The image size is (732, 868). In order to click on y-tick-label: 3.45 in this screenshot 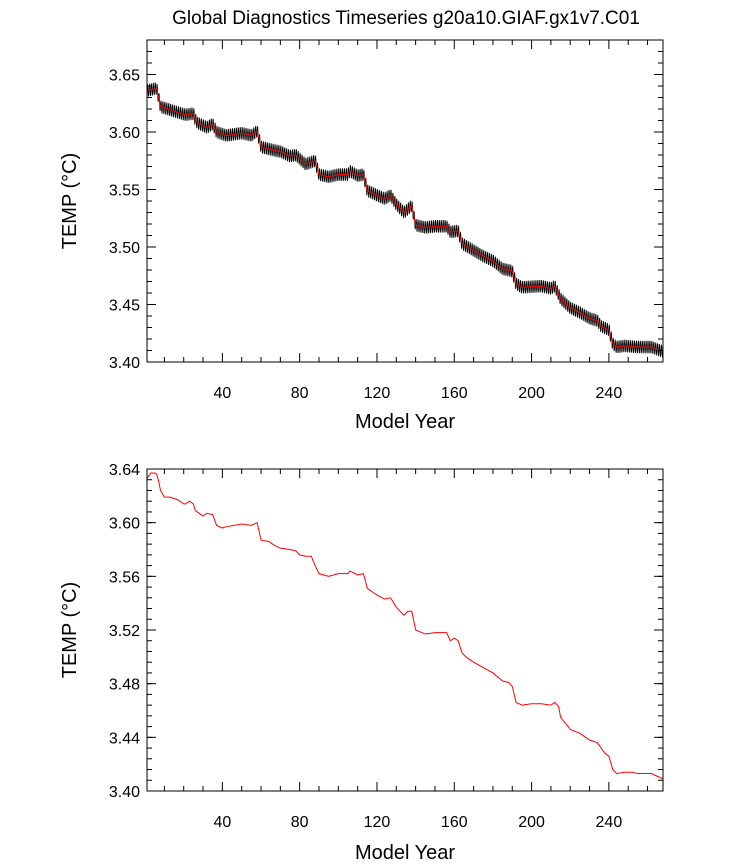, I will do `click(124, 306)`.